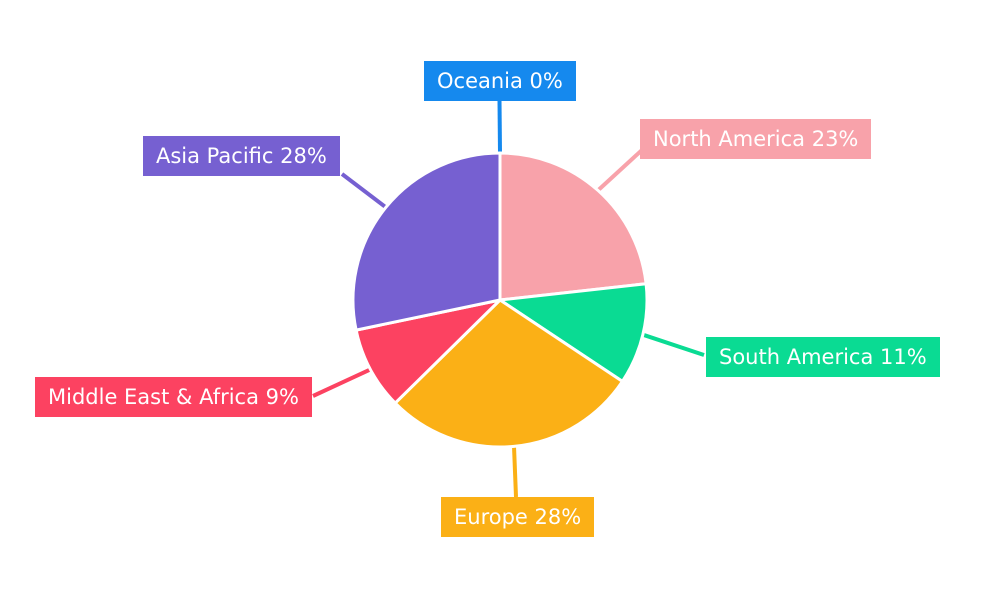  What do you see at coordinates (515, 472) in the screenshot?
I see `leader-line-europe` at bounding box center [515, 472].